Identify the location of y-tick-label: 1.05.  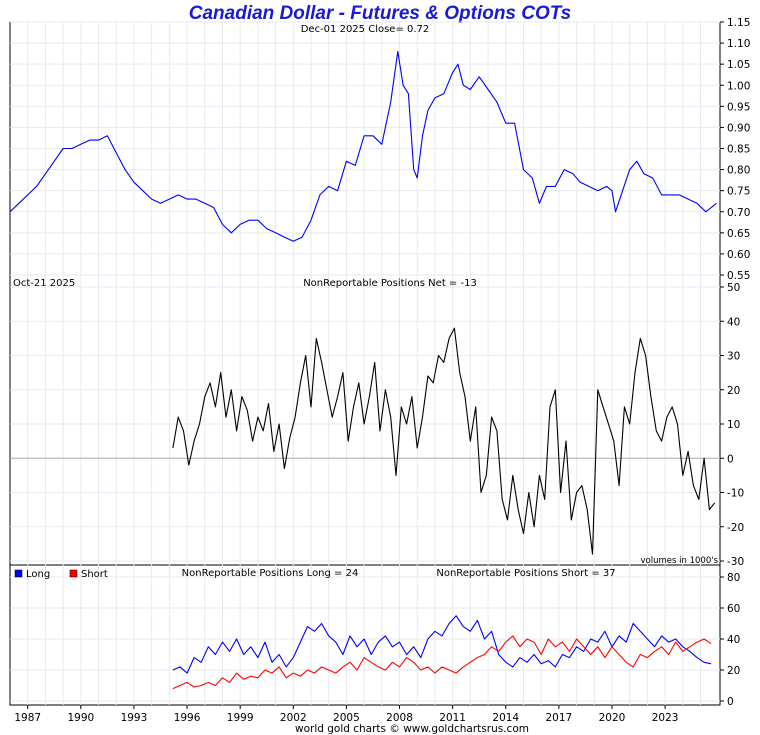
(738, 65).